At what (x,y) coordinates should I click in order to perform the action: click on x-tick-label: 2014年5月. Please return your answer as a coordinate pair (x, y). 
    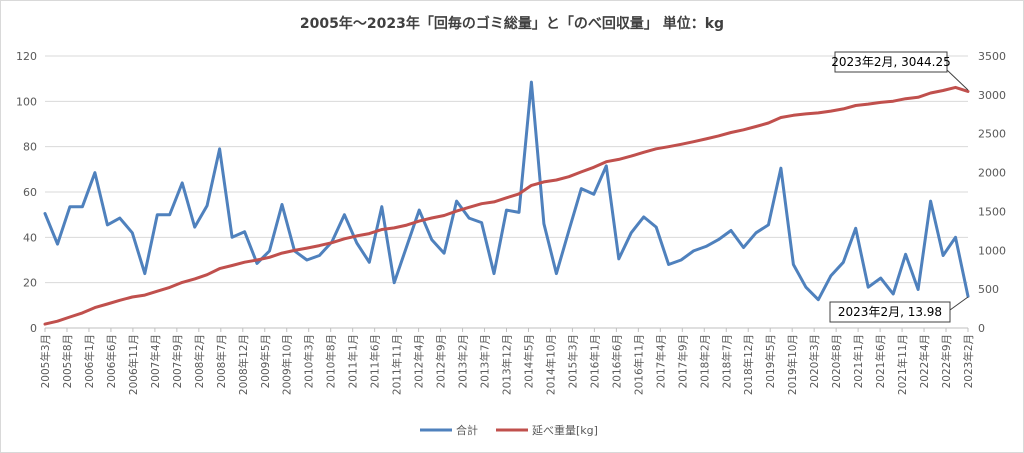
    Looking at the image, I should click on (528, 361).